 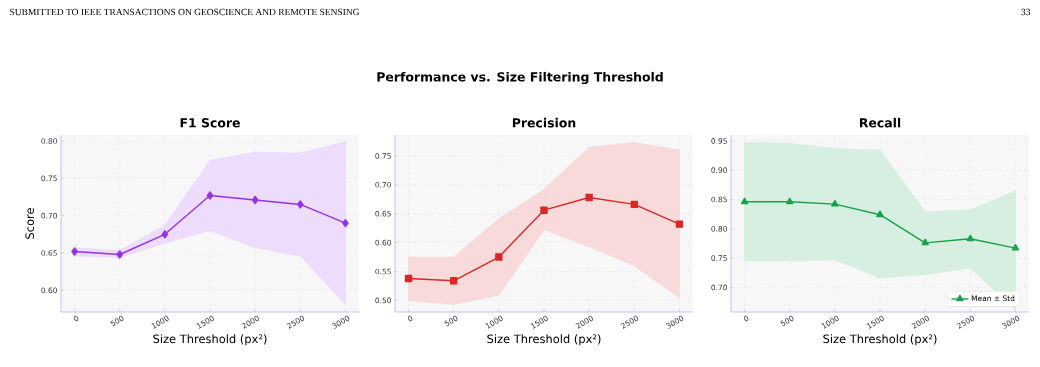 I want to click on chart-title: Recall, so click(x=880, y=122).